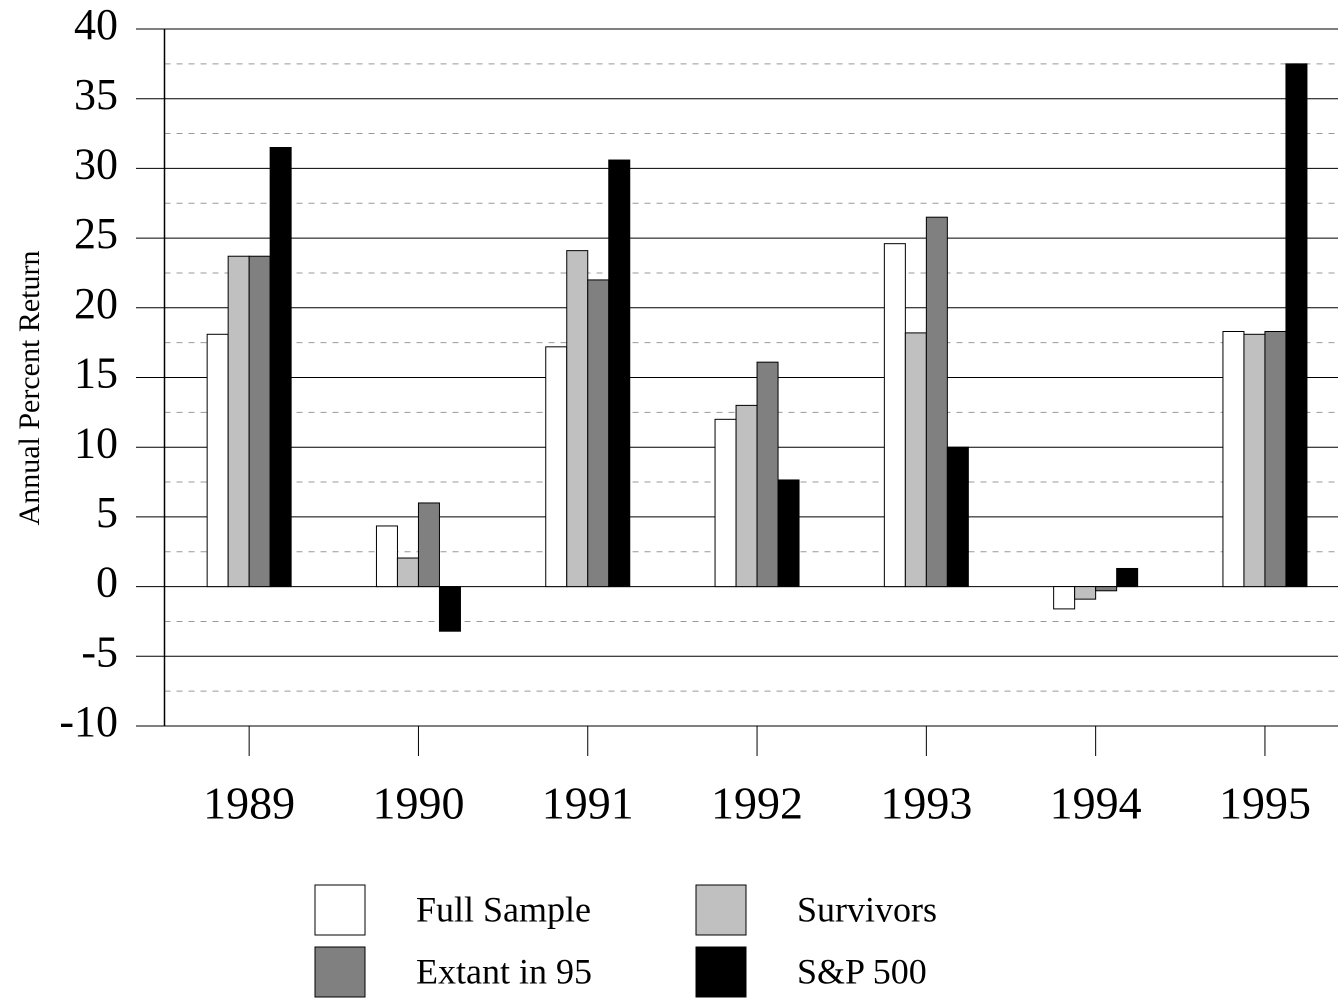 The width and height of the screenshot is (1338, 998). What do you see at coordinates (1265, 803) in the screenshot?
I see `x-tick-label: 1995` at bounding box center [1265, 803].